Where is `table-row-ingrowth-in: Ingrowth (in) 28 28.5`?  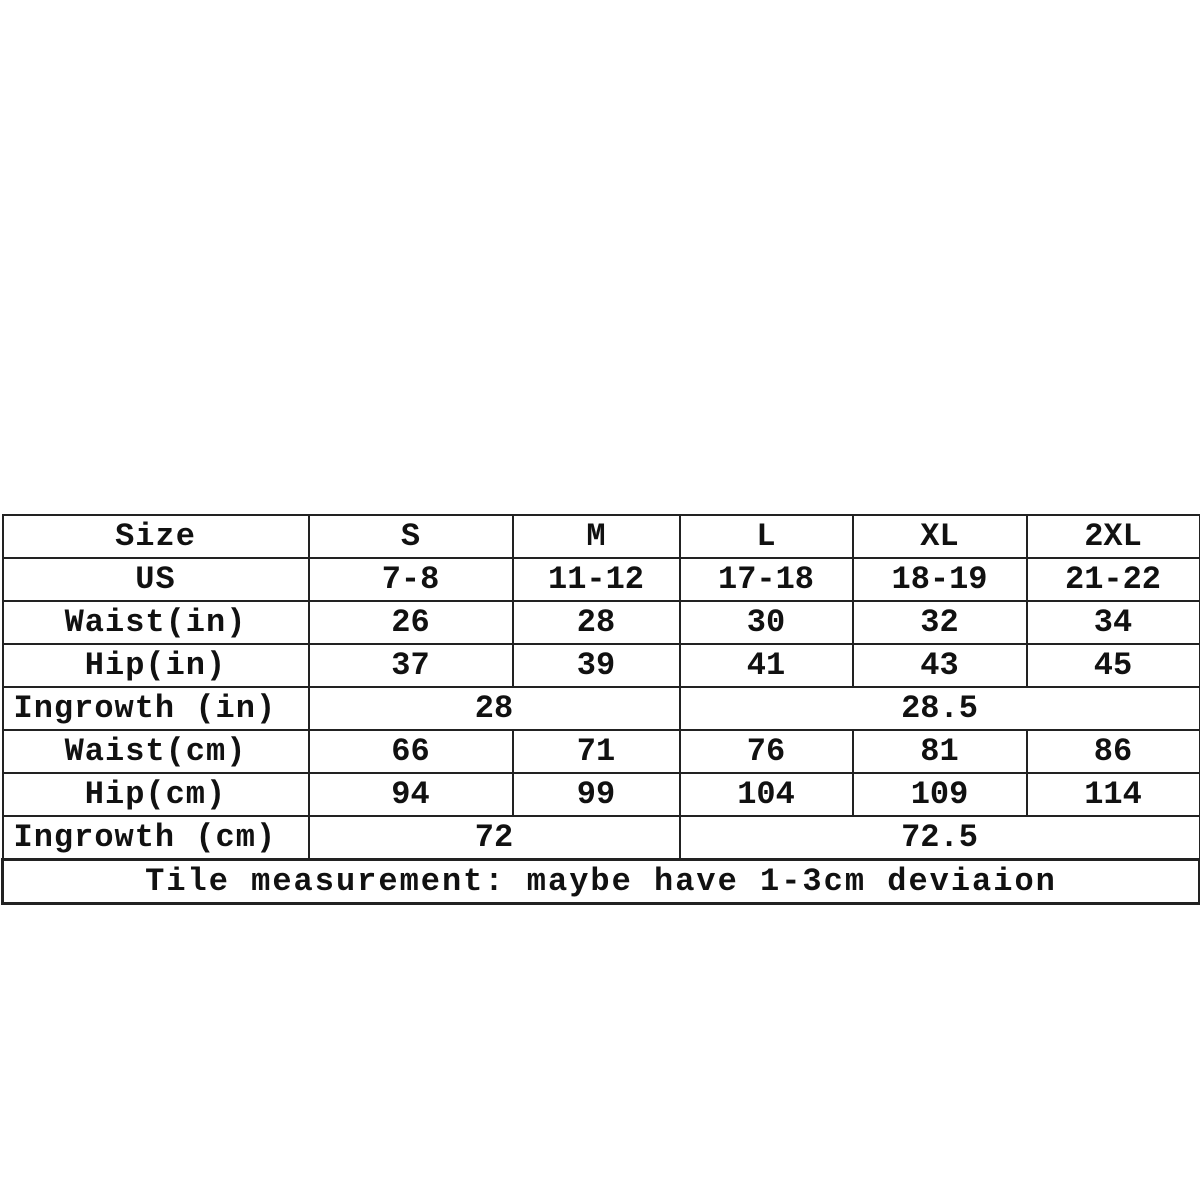
table-row-ingrowth-in: Ingrowth (in) 28 28.5 is located at coordinates (600, 708).